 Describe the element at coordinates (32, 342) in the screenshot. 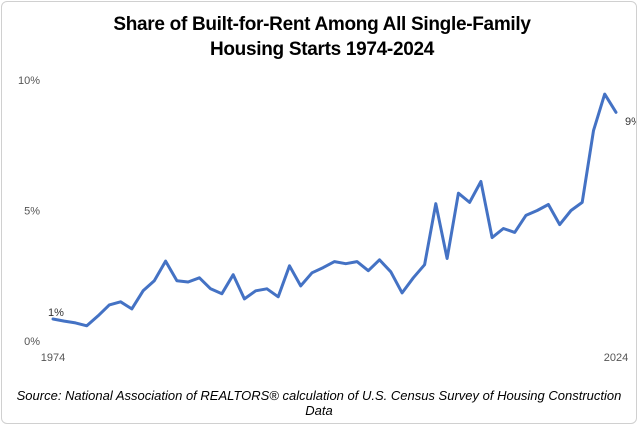

I see `y-tick-label: 0%` at that location.